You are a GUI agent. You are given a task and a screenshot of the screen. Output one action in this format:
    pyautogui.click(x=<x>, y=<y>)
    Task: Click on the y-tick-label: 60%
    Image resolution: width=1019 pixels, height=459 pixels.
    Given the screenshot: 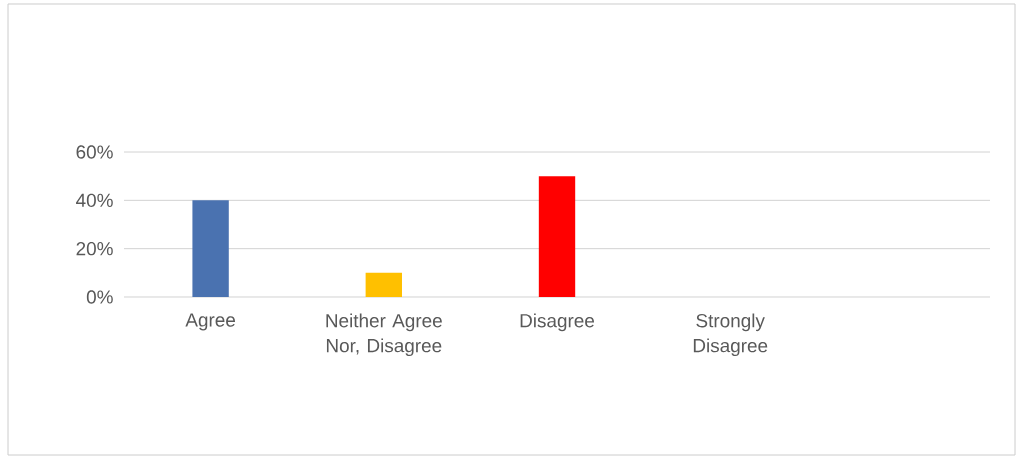 What is the action you would take?
    pyautogui.click(x=94, y=152)
    